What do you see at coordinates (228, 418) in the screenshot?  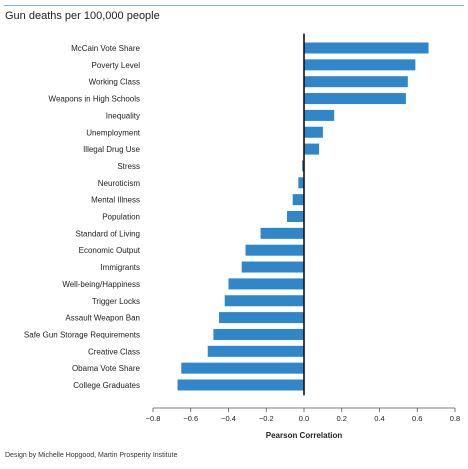 I see `x-tick-label: −0.4` at bounding box center [228, 418].